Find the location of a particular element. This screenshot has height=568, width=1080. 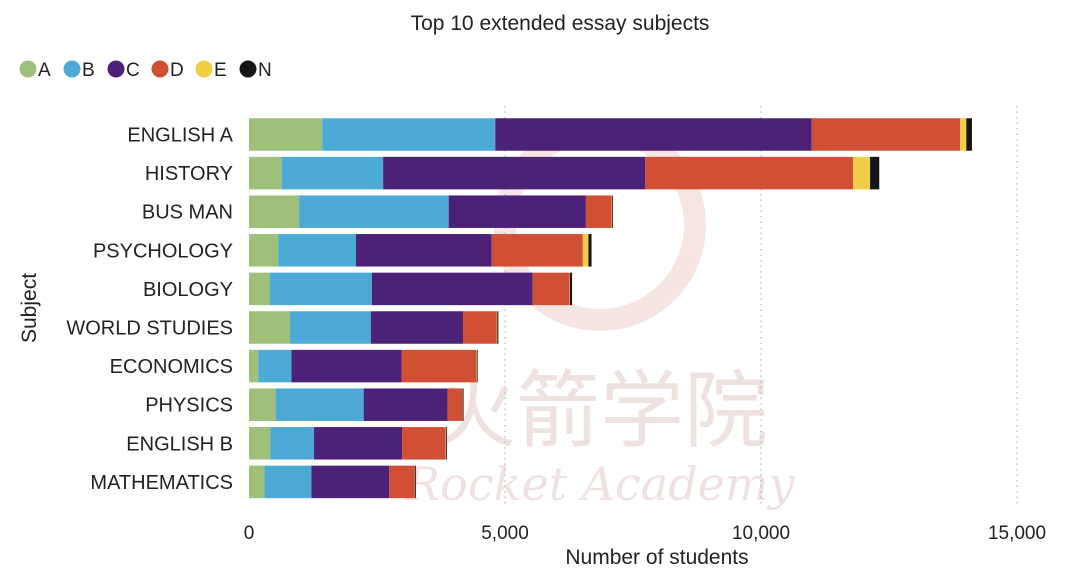

x-tick-label: 10,000 is located at coordinates (761, 533).